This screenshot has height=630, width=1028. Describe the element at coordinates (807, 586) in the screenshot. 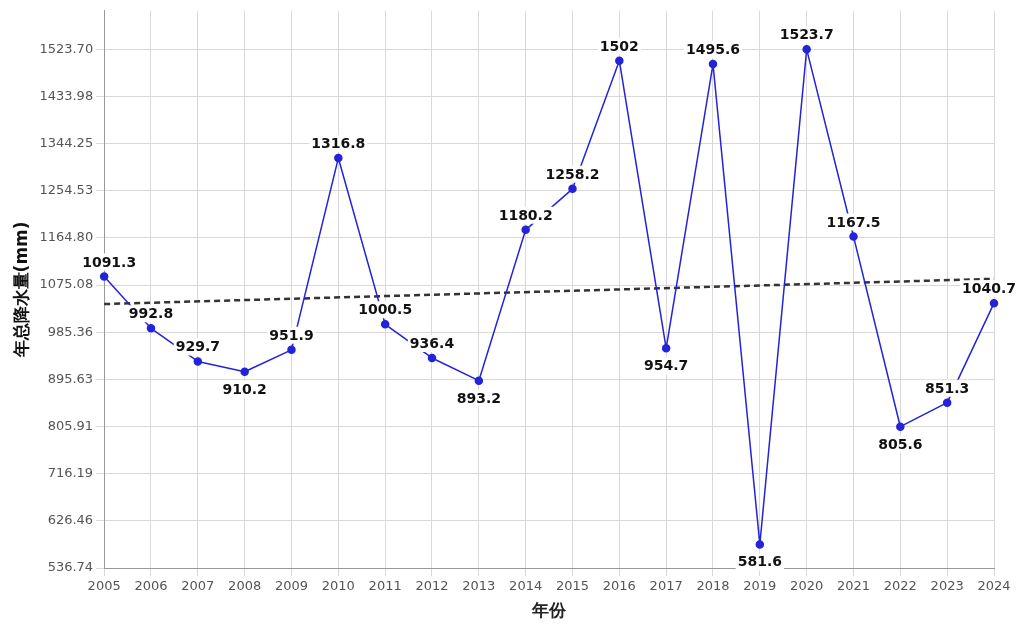

I see `x-tick-label: 2020` at that location.